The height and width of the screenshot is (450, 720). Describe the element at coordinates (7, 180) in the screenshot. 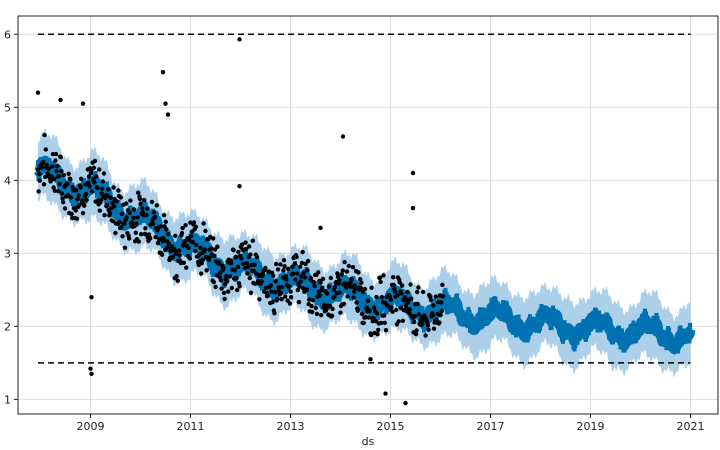

I see `y-tick-label: 4` at that location.